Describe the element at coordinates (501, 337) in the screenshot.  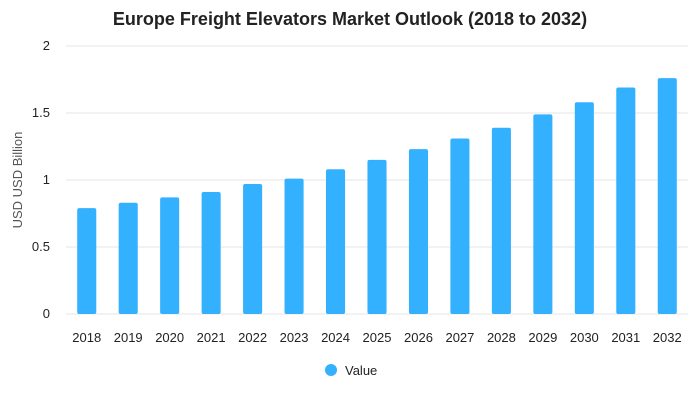
I see `x-tick-label: 2028` at that location.